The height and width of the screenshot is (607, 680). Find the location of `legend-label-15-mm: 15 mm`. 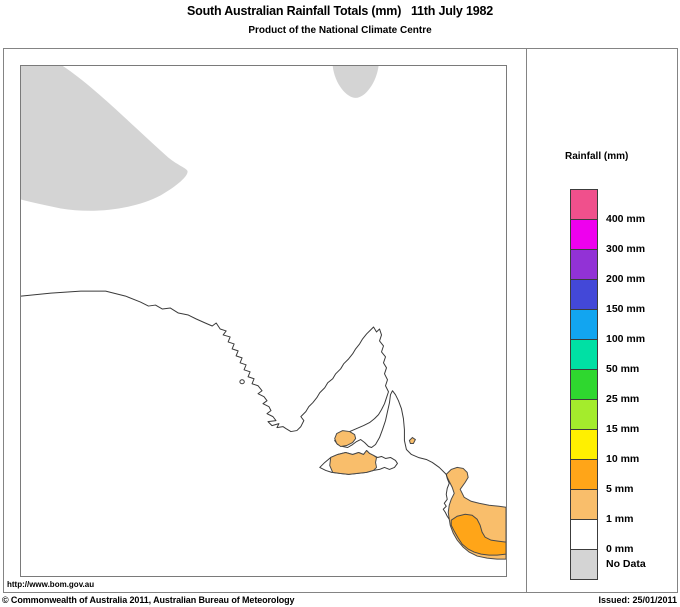

legend-label-15-mm: 15 mm is located at coordinates (623, 429).